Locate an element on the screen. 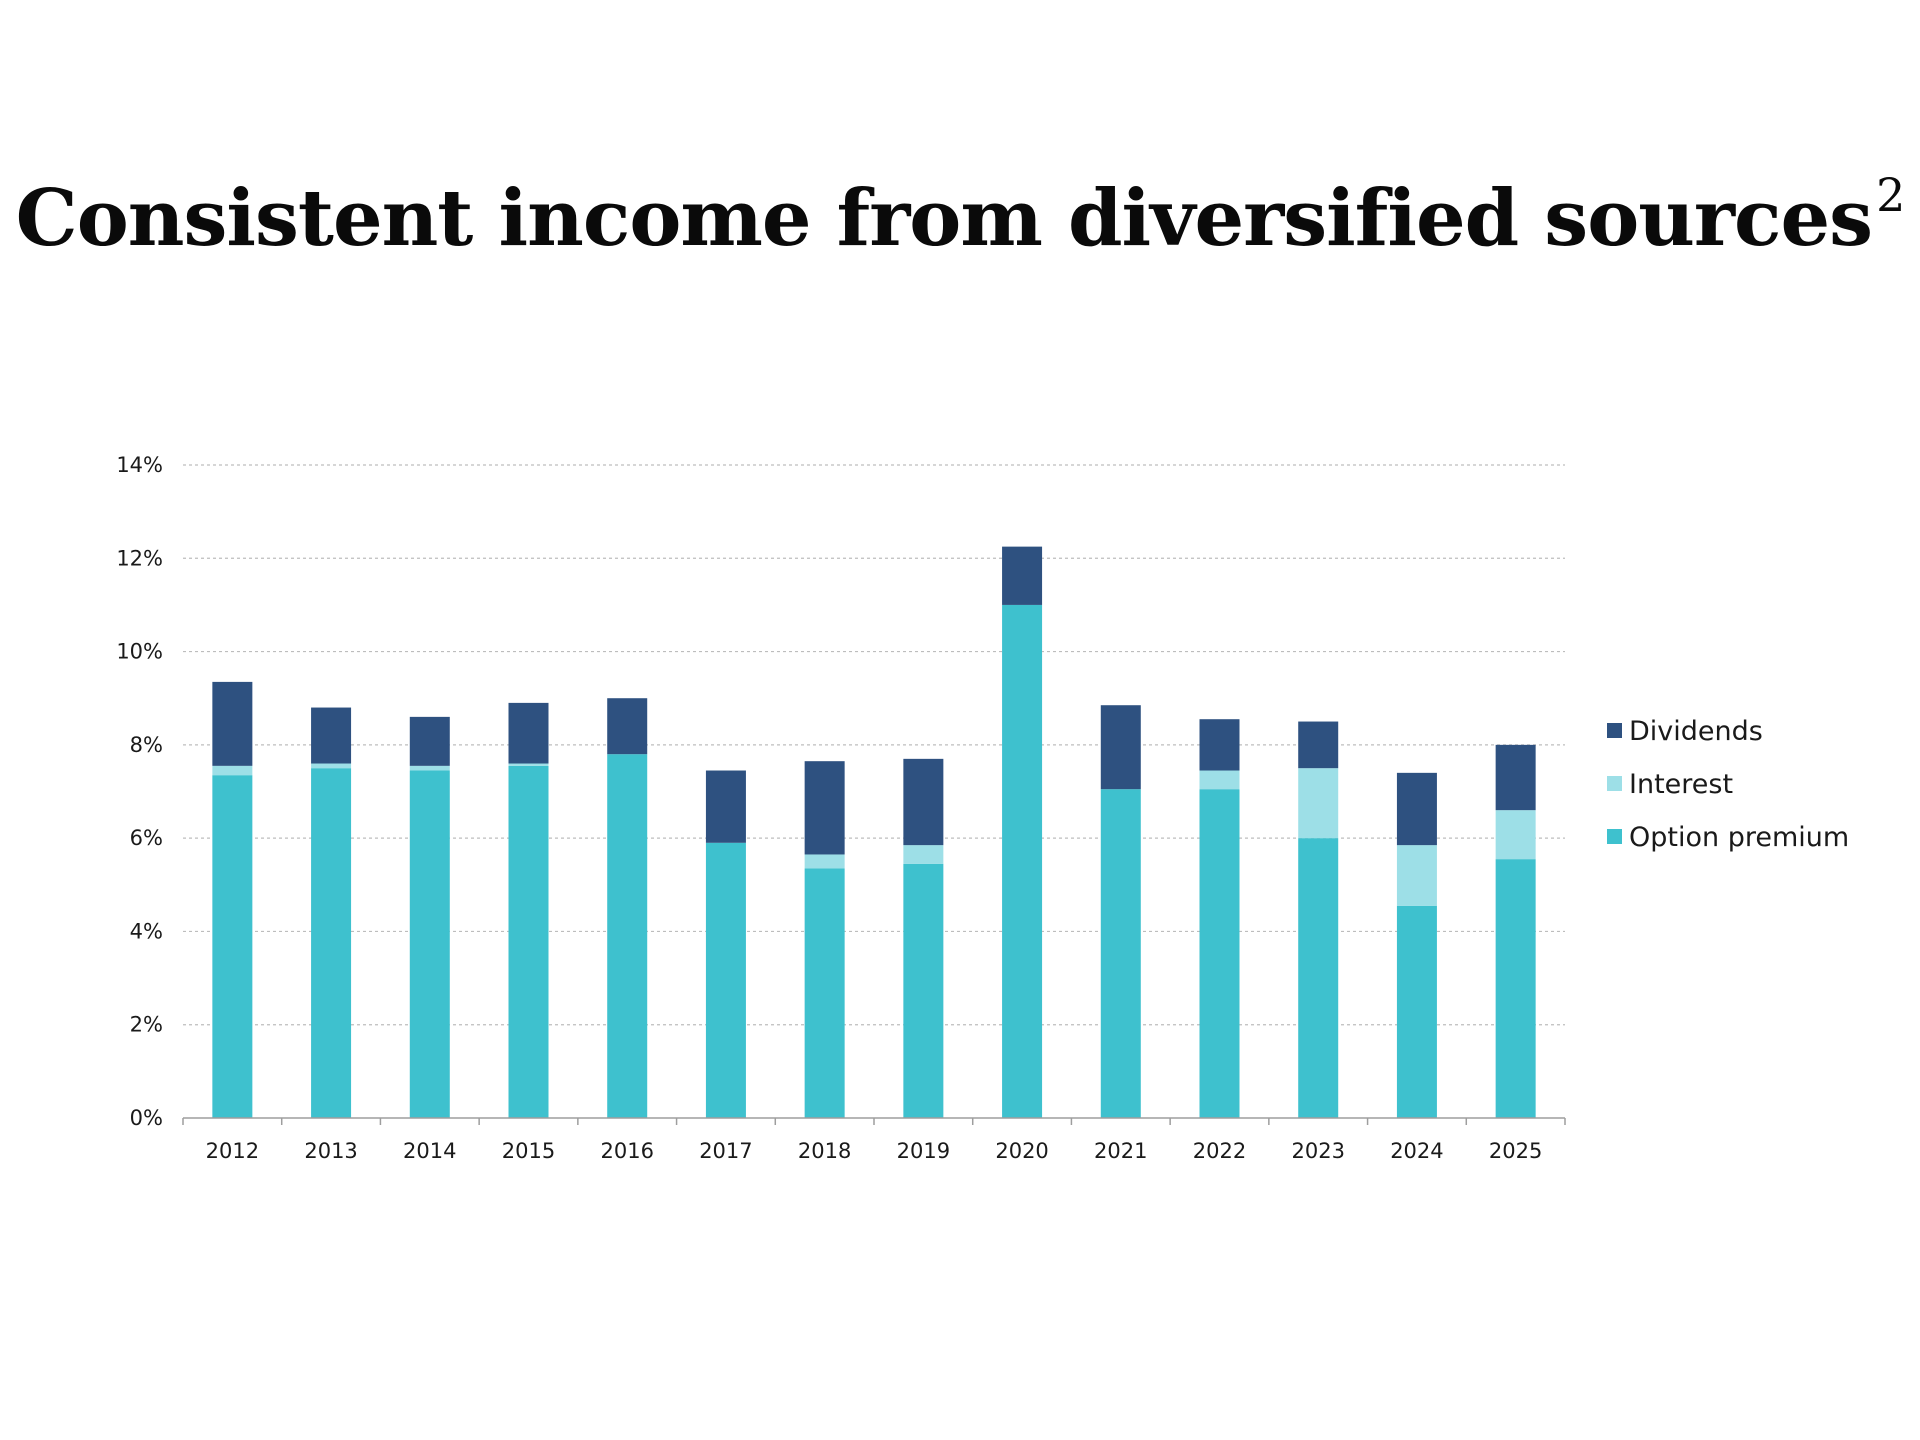 Image resolution: width=1920 pixels, height=1440 pixels. x-tick-label: 2015 is located at coordinates (528, 1151).